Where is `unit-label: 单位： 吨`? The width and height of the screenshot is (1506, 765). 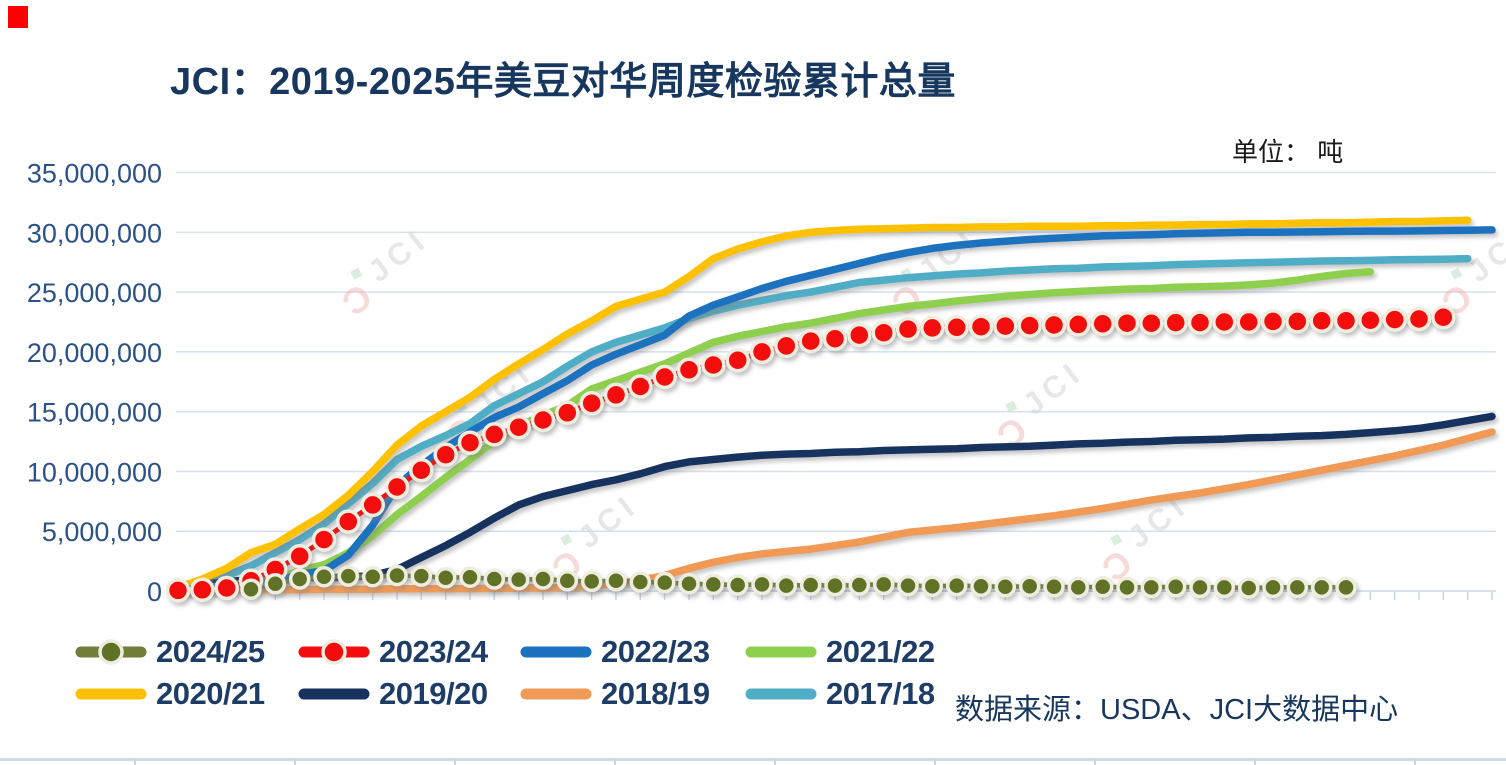
unit-label: 单位： 吨 is located at coordinates (1288, 152).